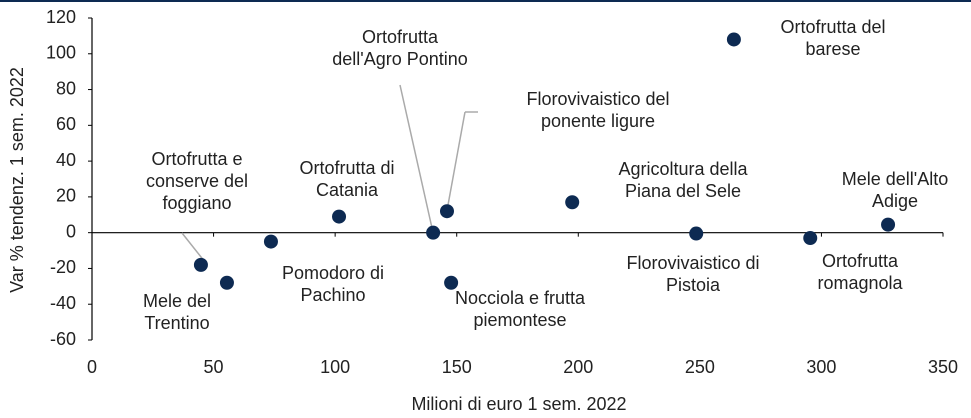  Describe the element at coordinates (598, 110) in the screenshot. I see `point-label: Florovivaistico del ponente ligure` at that location.